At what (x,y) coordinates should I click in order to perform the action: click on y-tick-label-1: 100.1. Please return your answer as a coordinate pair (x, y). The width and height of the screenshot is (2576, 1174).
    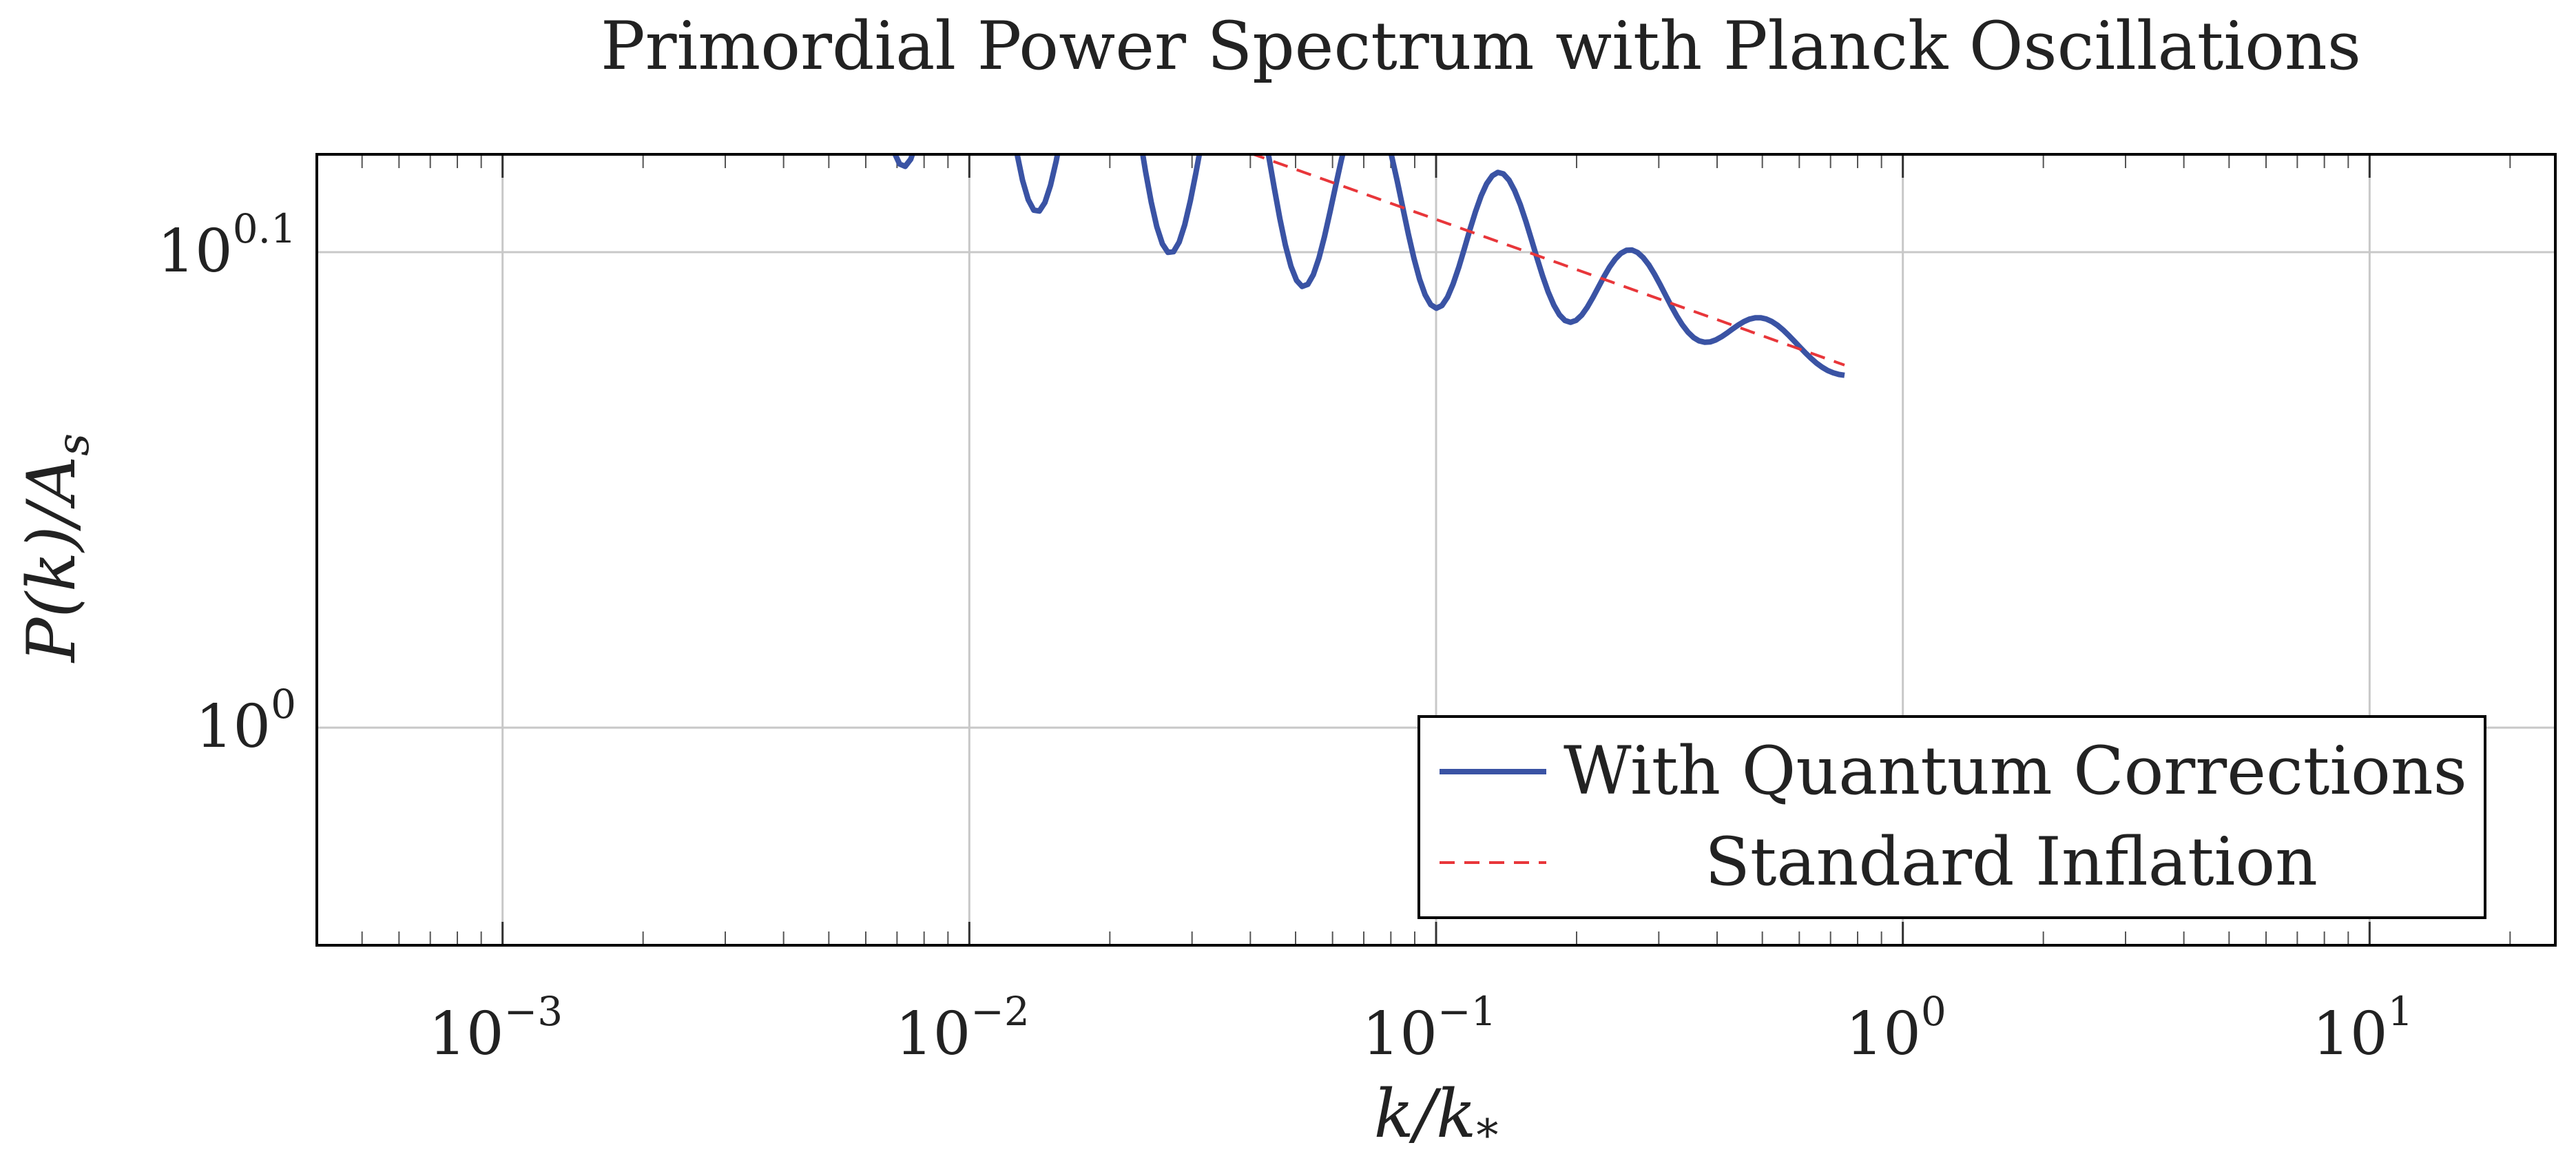
    Looking at the image, I should click on (226, 246).